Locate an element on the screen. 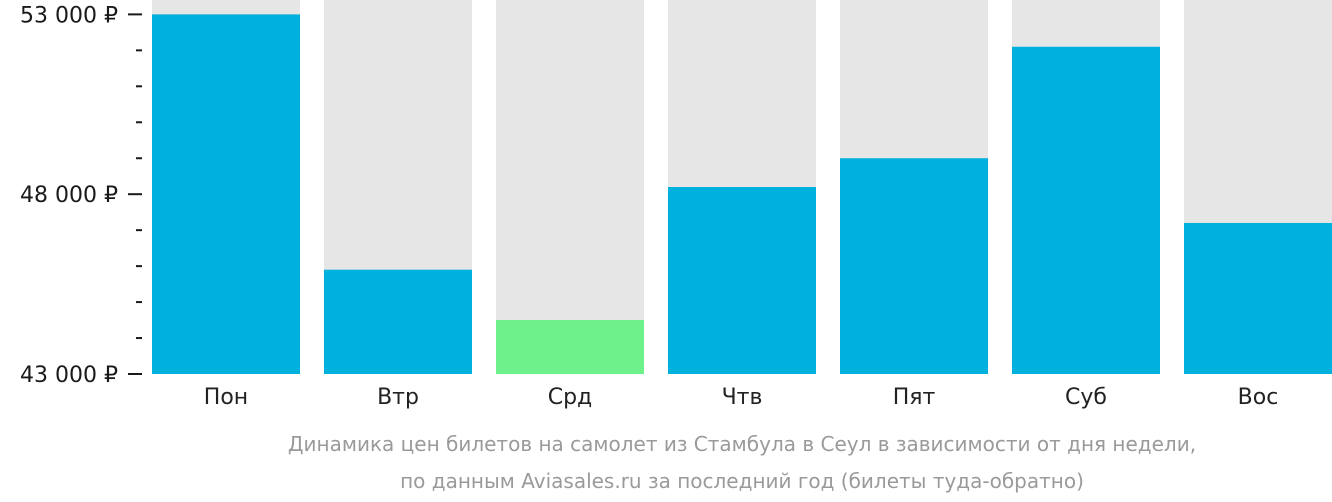 The height and width of the screenshot is (502, 1332). x-tick-label-3: Чтв is located at coordinates (742, 397).